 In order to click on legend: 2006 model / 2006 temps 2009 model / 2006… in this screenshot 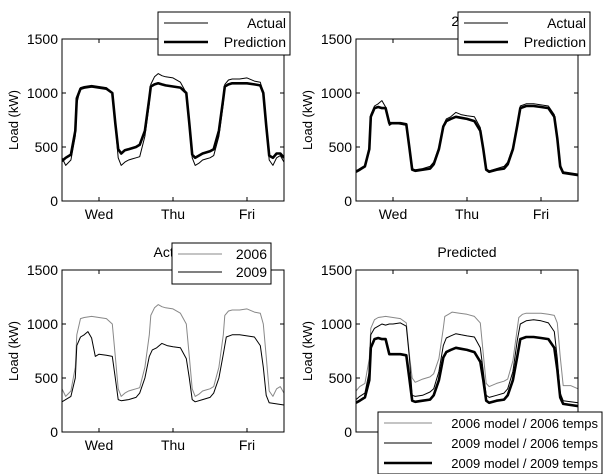, I will do `click(490, 442)`.